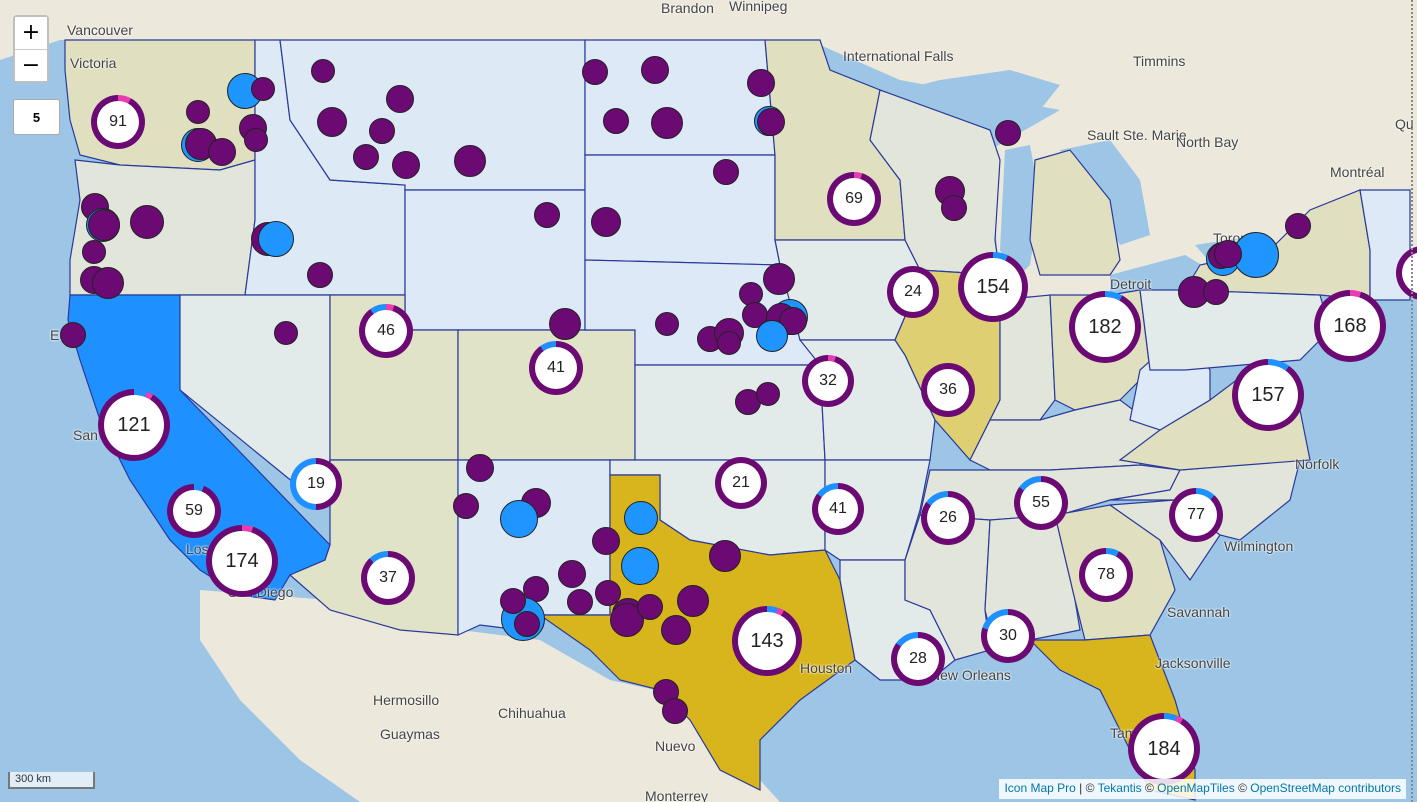 The image size is (1417, 802). I want to click on cluster-count: 32, so click(828, 381).